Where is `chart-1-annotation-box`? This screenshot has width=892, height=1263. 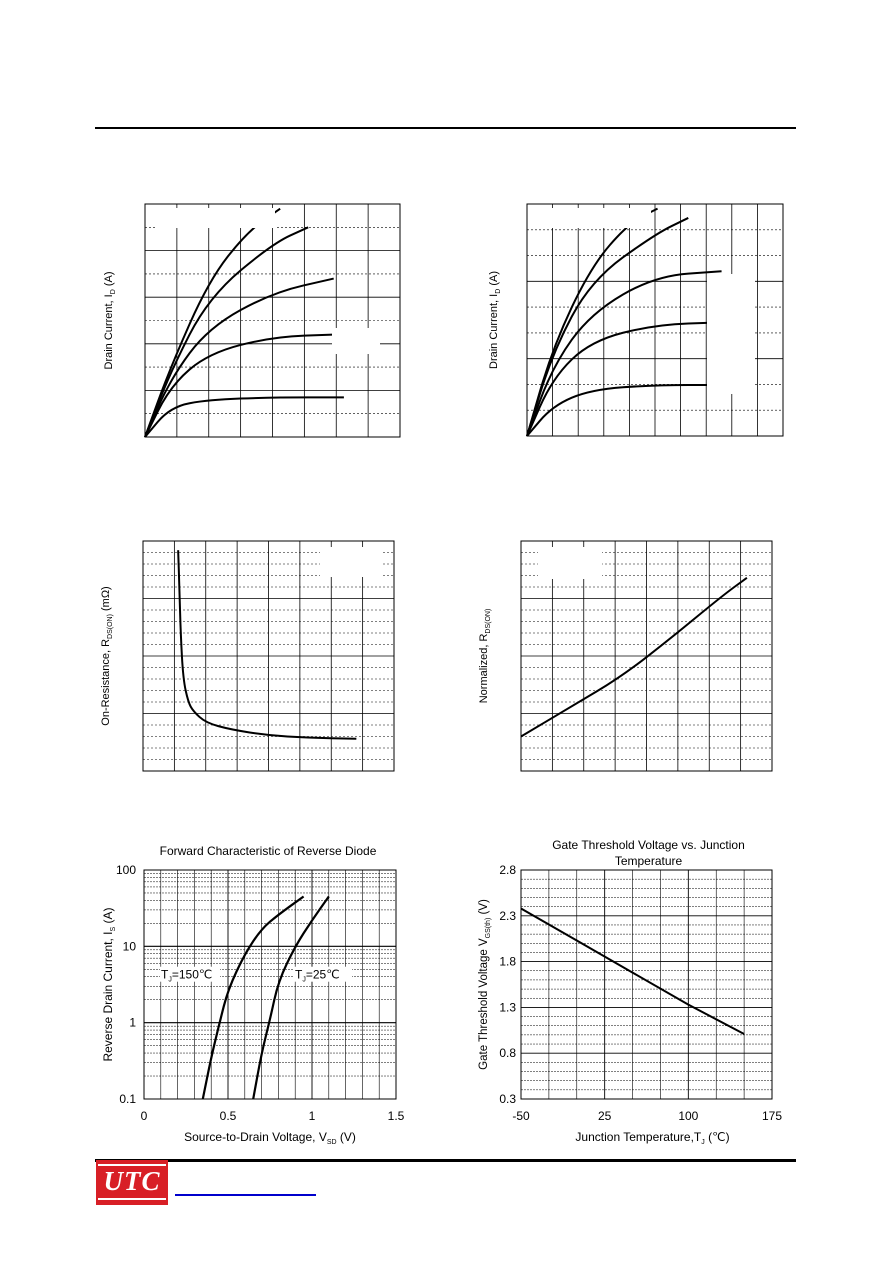
chart-1-annotation-box is located at coordinates (356, 341).